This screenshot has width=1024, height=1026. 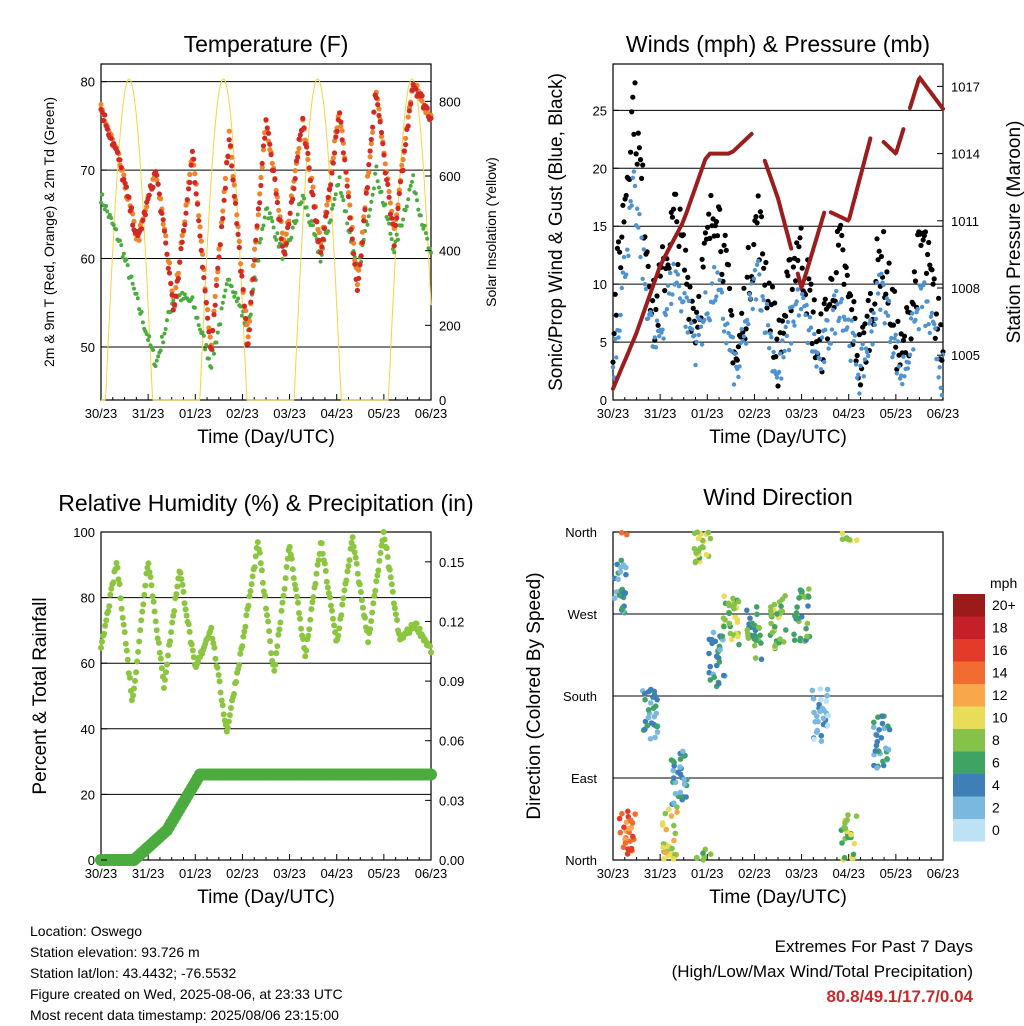 What do you see at coordinates (88, 598) in the screenshot?
I see `y-tick-label: 80` at bounding box center [88, 598].